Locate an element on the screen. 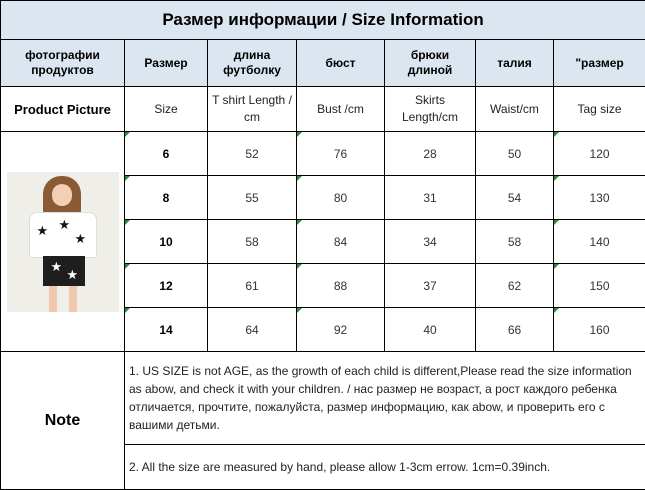 The image size is (645, 490). bust-cell: 80 is located at coordinates (341, 198).